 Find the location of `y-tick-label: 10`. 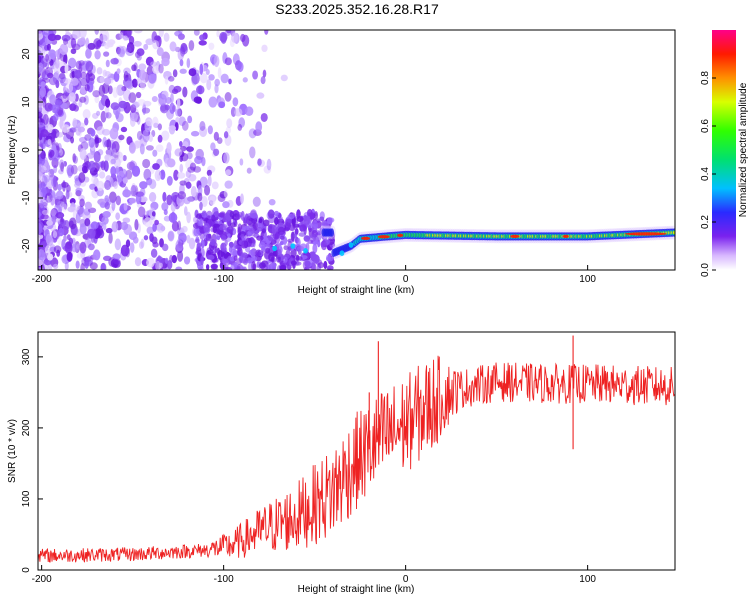

y-tick-label: 10 is located at coordinates (26, 102).